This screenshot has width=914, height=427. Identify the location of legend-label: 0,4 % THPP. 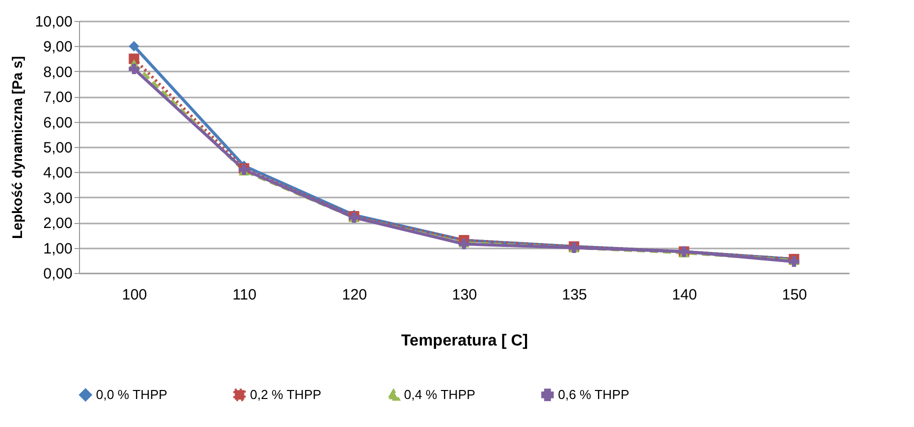
(440, 394).